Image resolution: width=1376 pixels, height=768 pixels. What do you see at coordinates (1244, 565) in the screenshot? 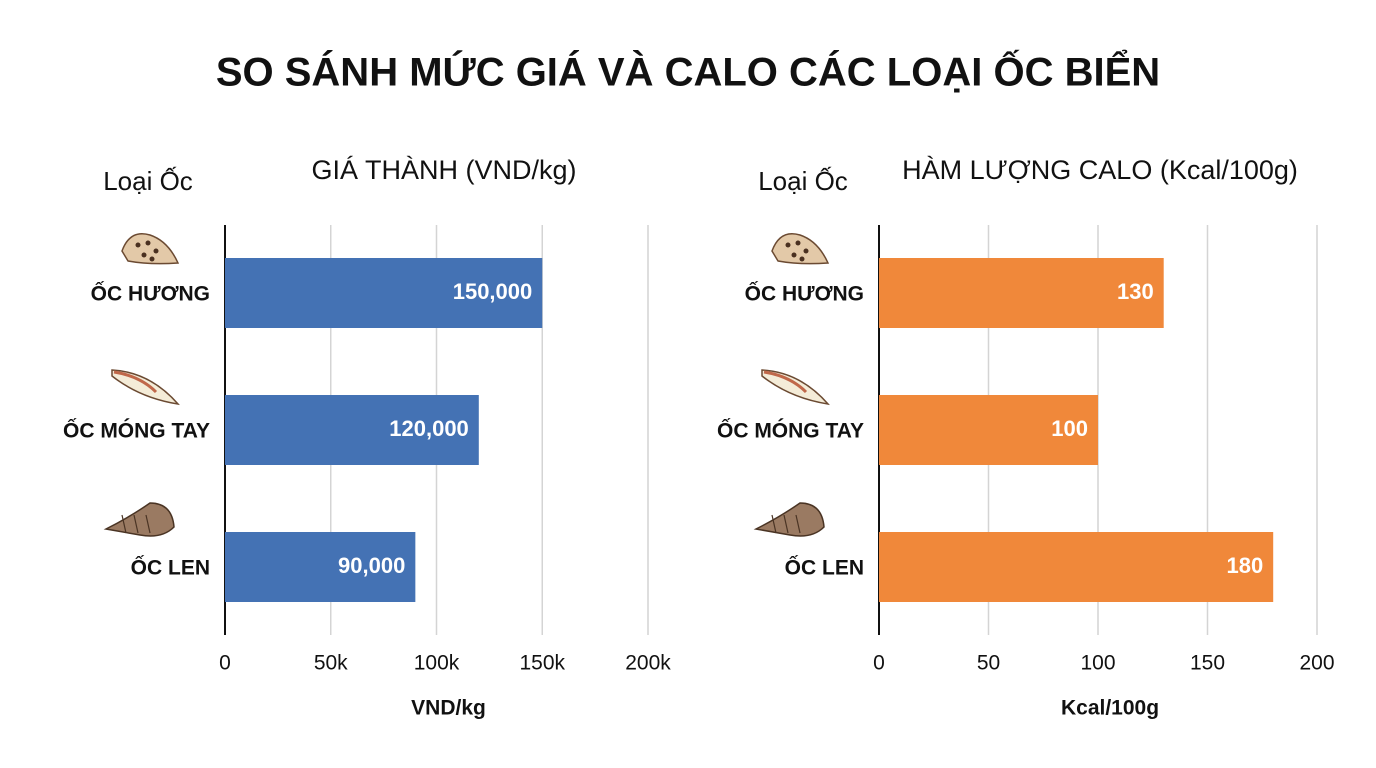
I see `value-label: 180` at bounding box center [1244, 565].